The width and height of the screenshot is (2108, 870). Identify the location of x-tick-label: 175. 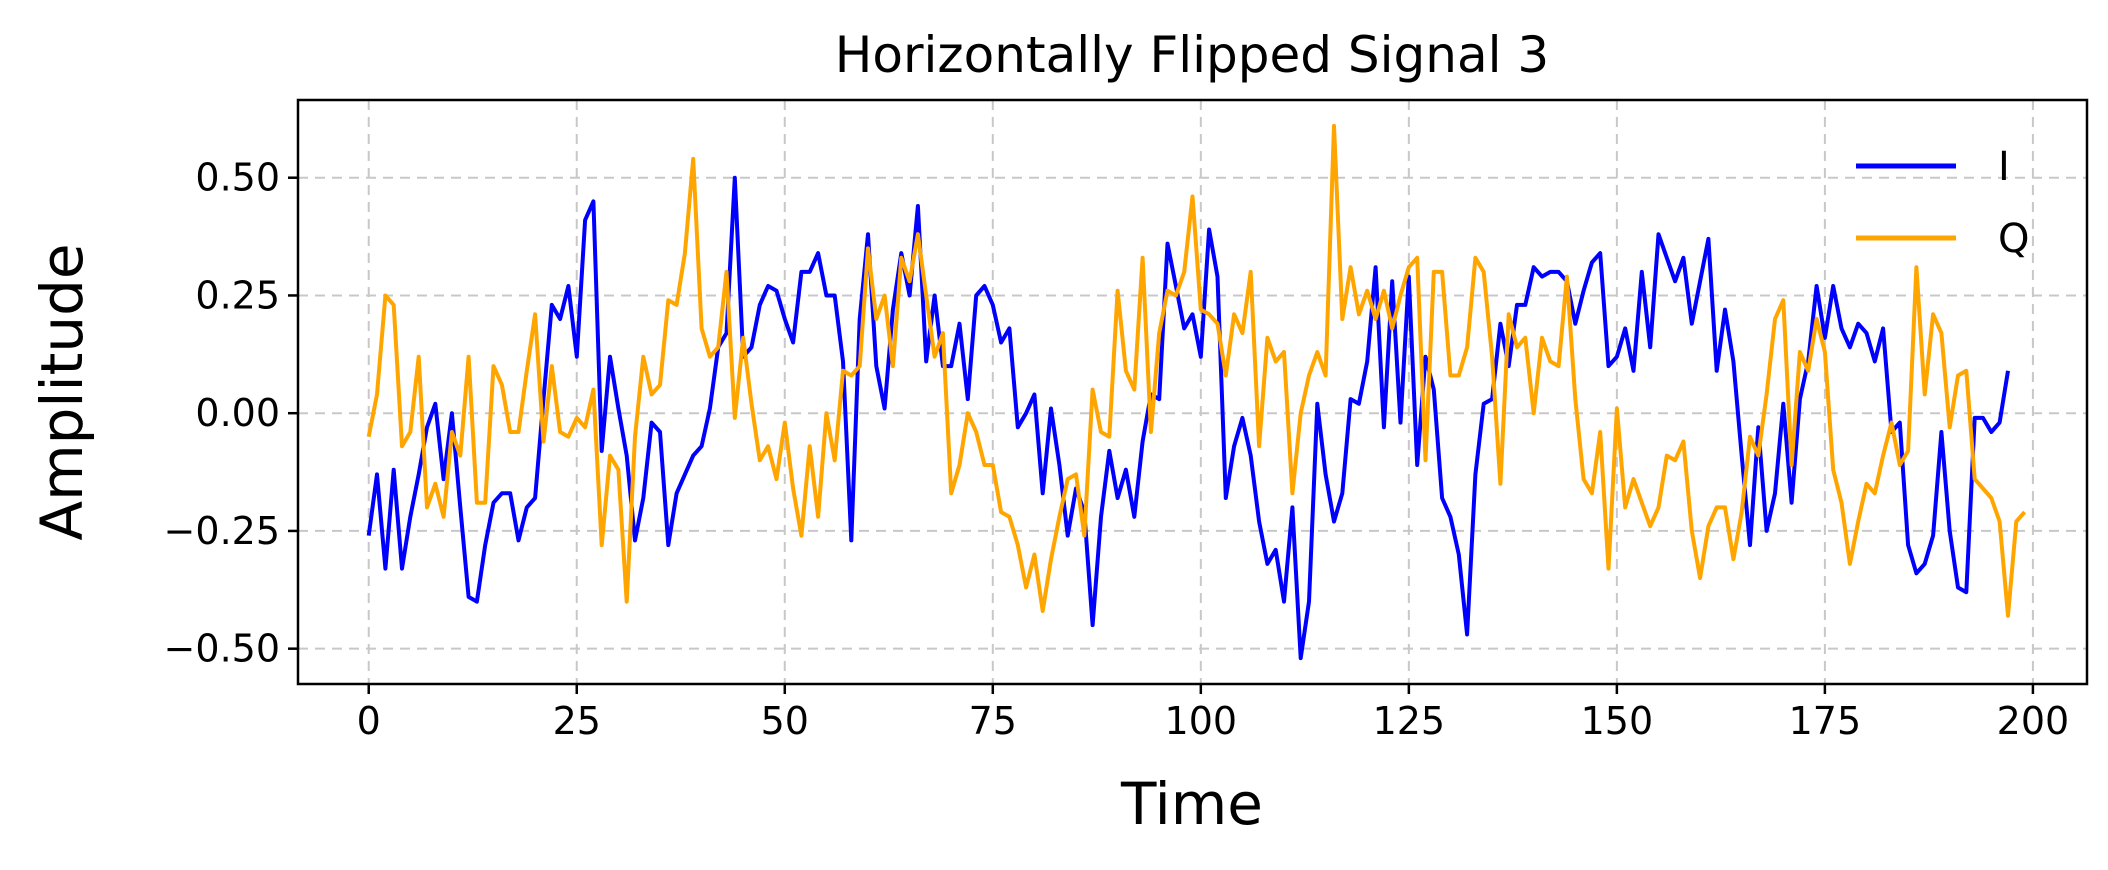
(1825, 721).